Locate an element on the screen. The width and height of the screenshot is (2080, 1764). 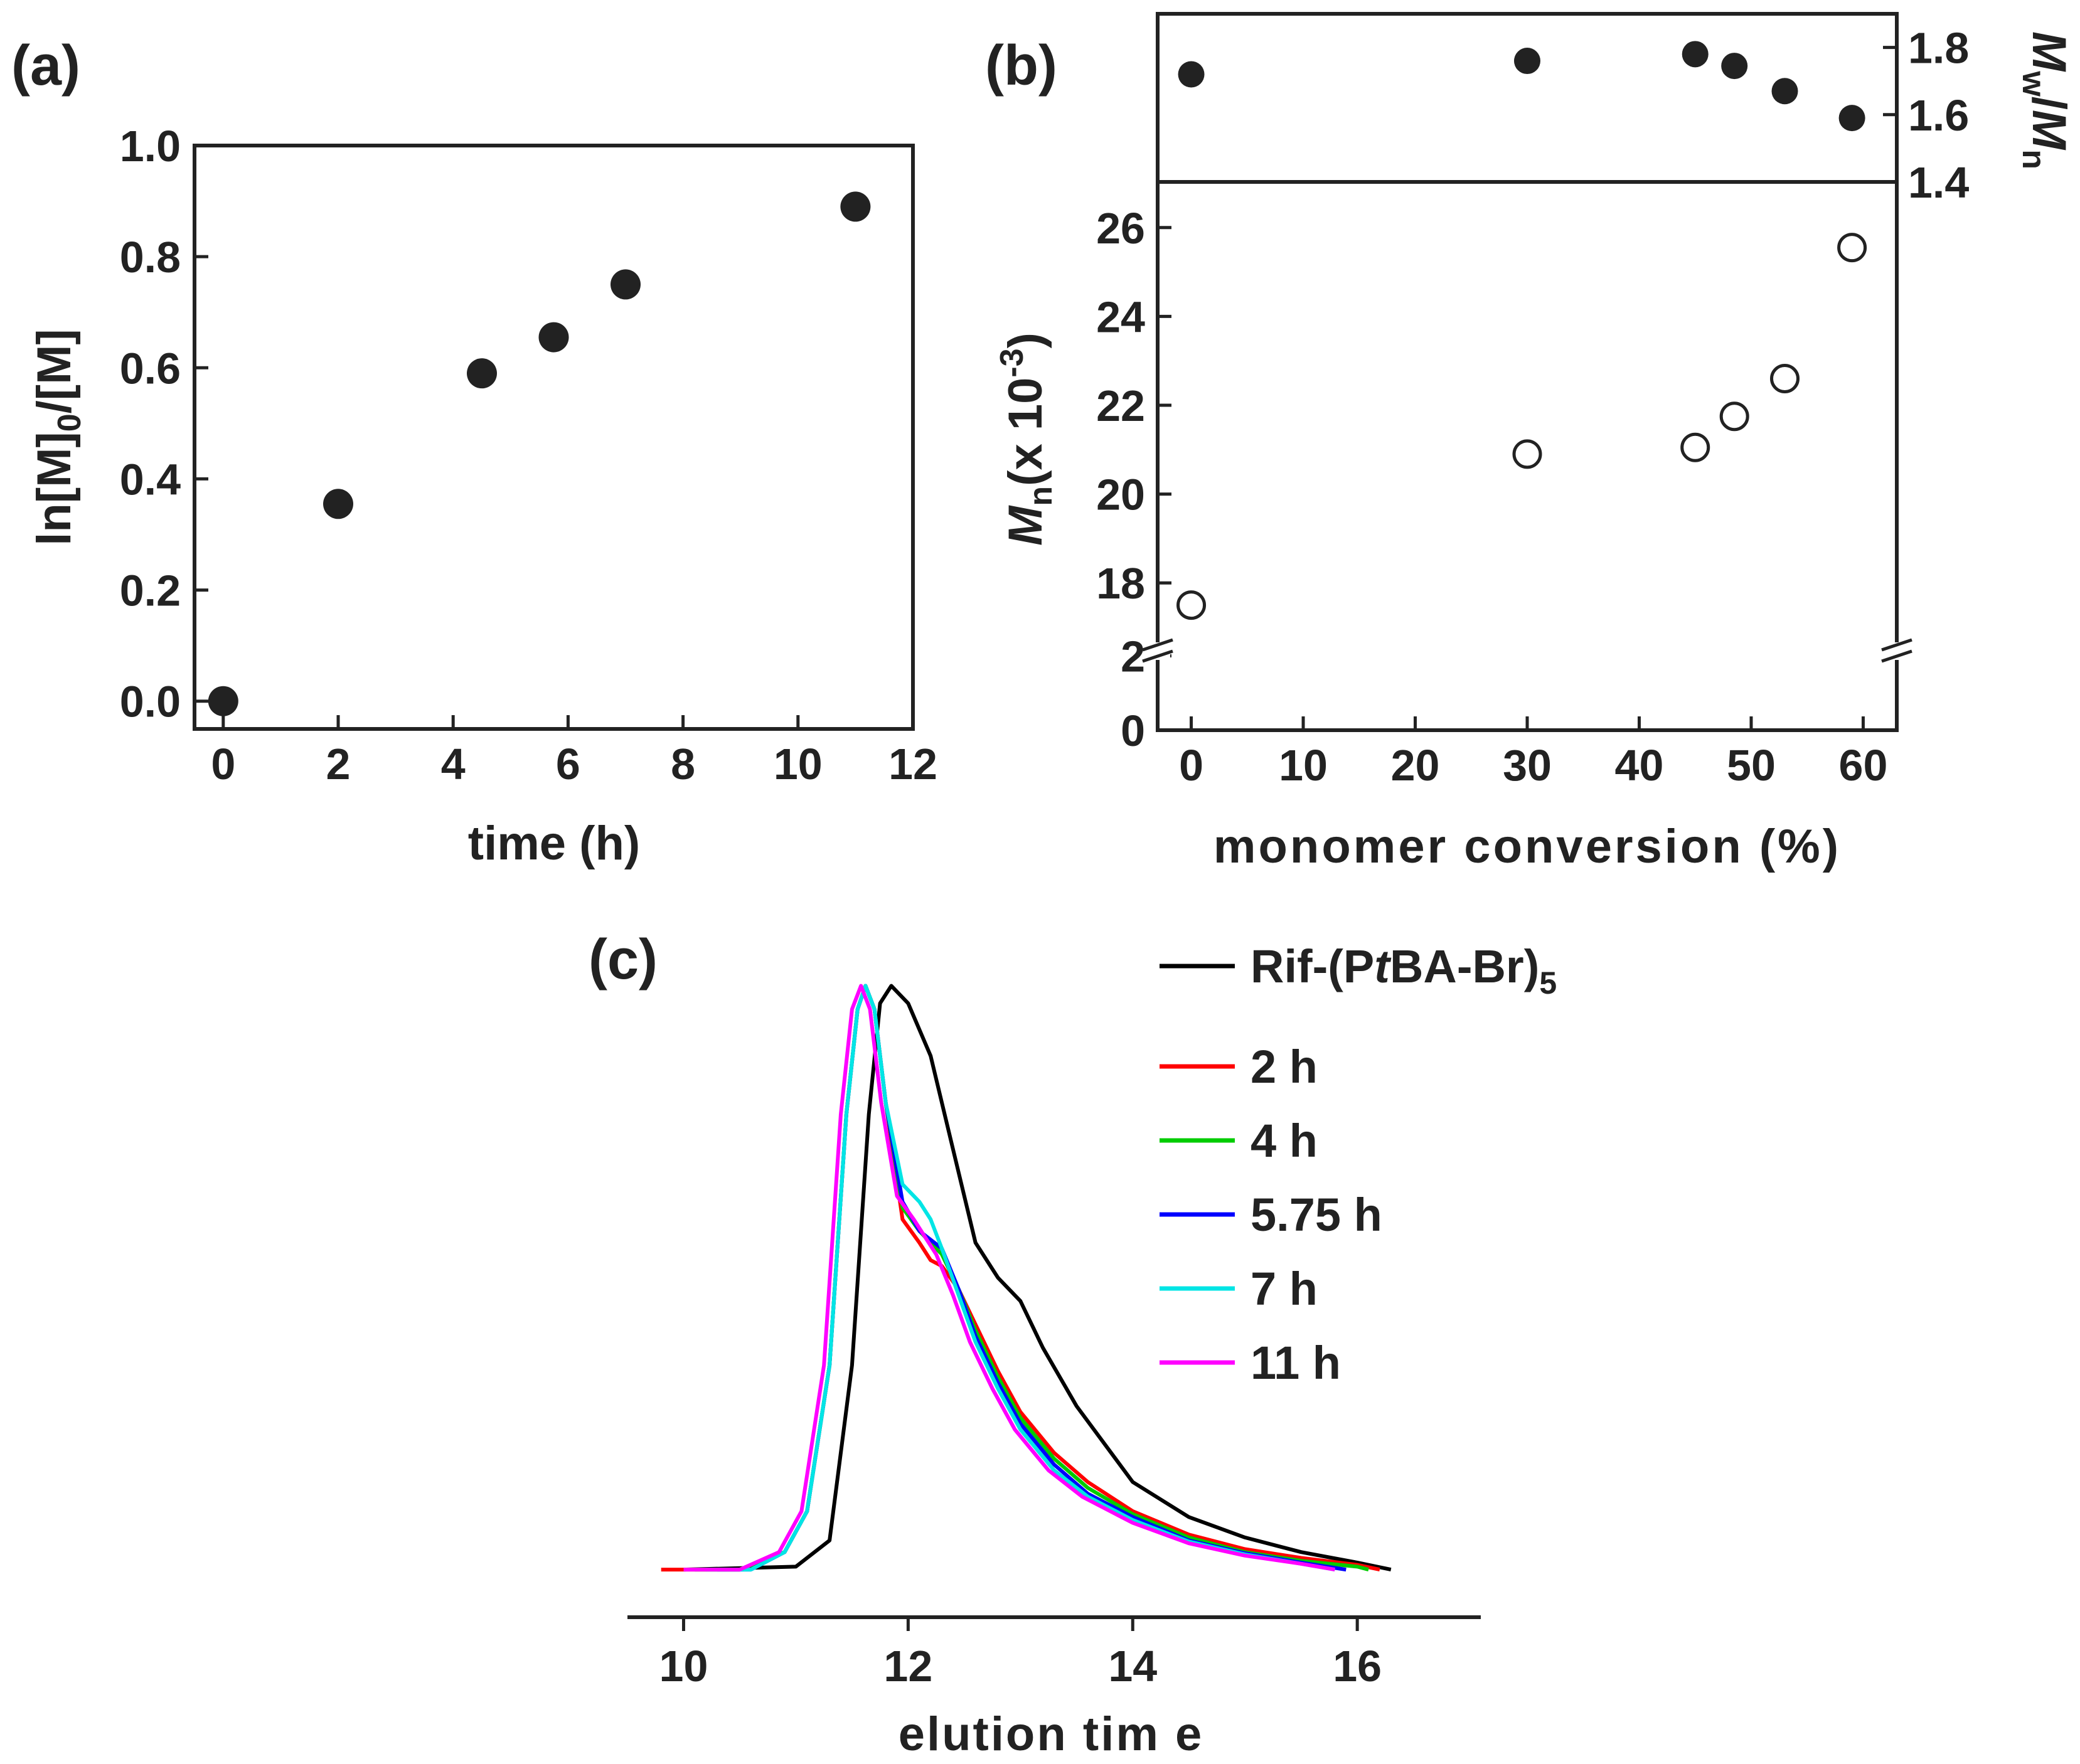
panel-b-x-tick-label: 60 is located at coordinates (1863, 765).